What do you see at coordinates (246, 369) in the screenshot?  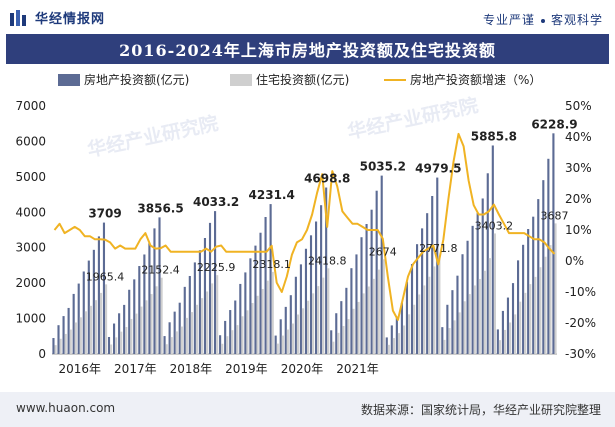 I see `x-tick-label: 2019年` at bounding box center [246, 369].